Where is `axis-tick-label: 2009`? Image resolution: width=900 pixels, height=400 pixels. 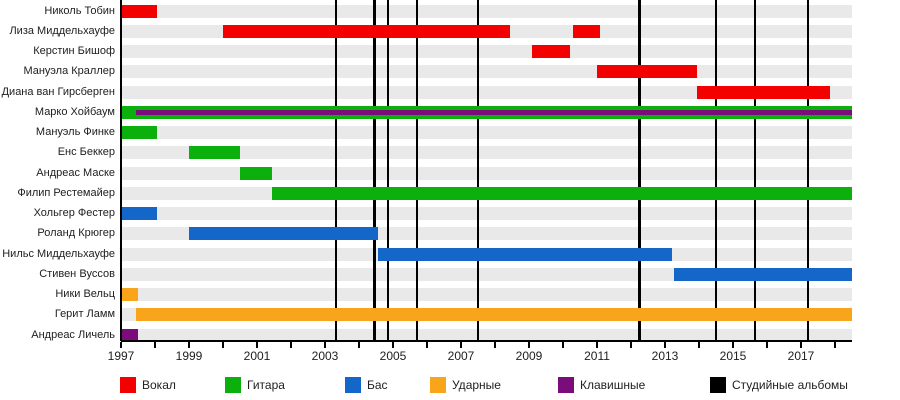
axis-tick-label: 2009 is located at coordinates (529, 356).